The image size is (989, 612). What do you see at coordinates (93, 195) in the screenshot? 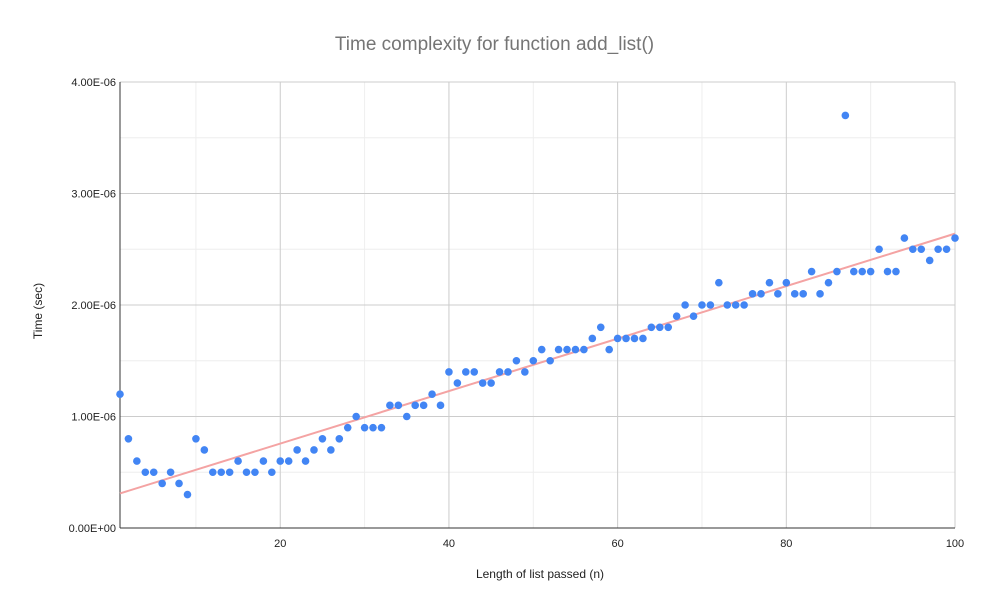
I see `y-tick-label: 3.00E-06` at bounding box center [93, 195].